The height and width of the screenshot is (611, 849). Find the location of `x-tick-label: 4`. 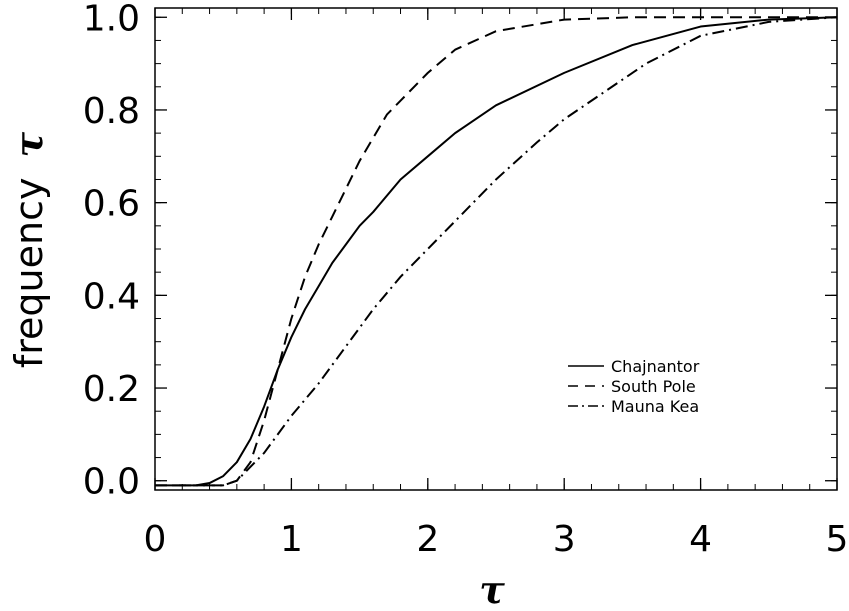

x-tick-label: 4 is located at coordinates (700, 539).